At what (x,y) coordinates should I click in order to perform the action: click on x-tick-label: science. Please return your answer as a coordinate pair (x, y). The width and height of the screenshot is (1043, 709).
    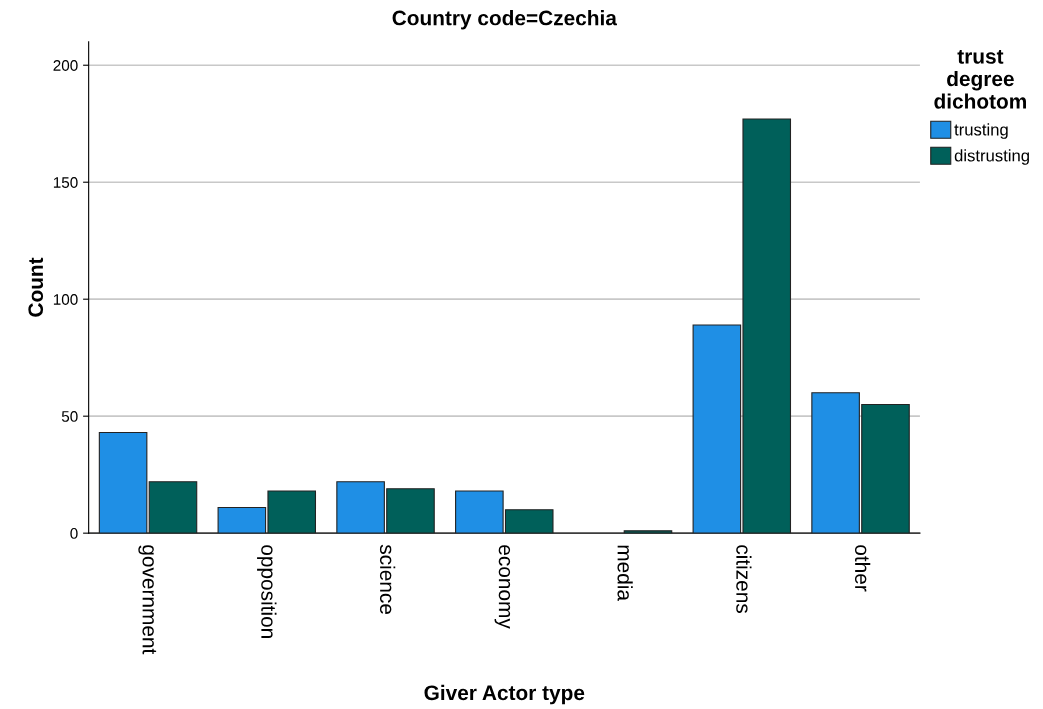
    Looking at the image, I should click on (387, 579).